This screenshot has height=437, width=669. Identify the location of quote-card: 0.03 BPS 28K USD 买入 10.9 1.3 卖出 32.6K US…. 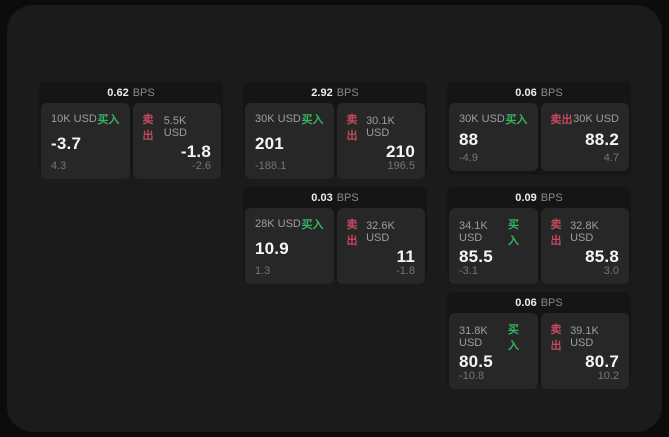
(335, 235).